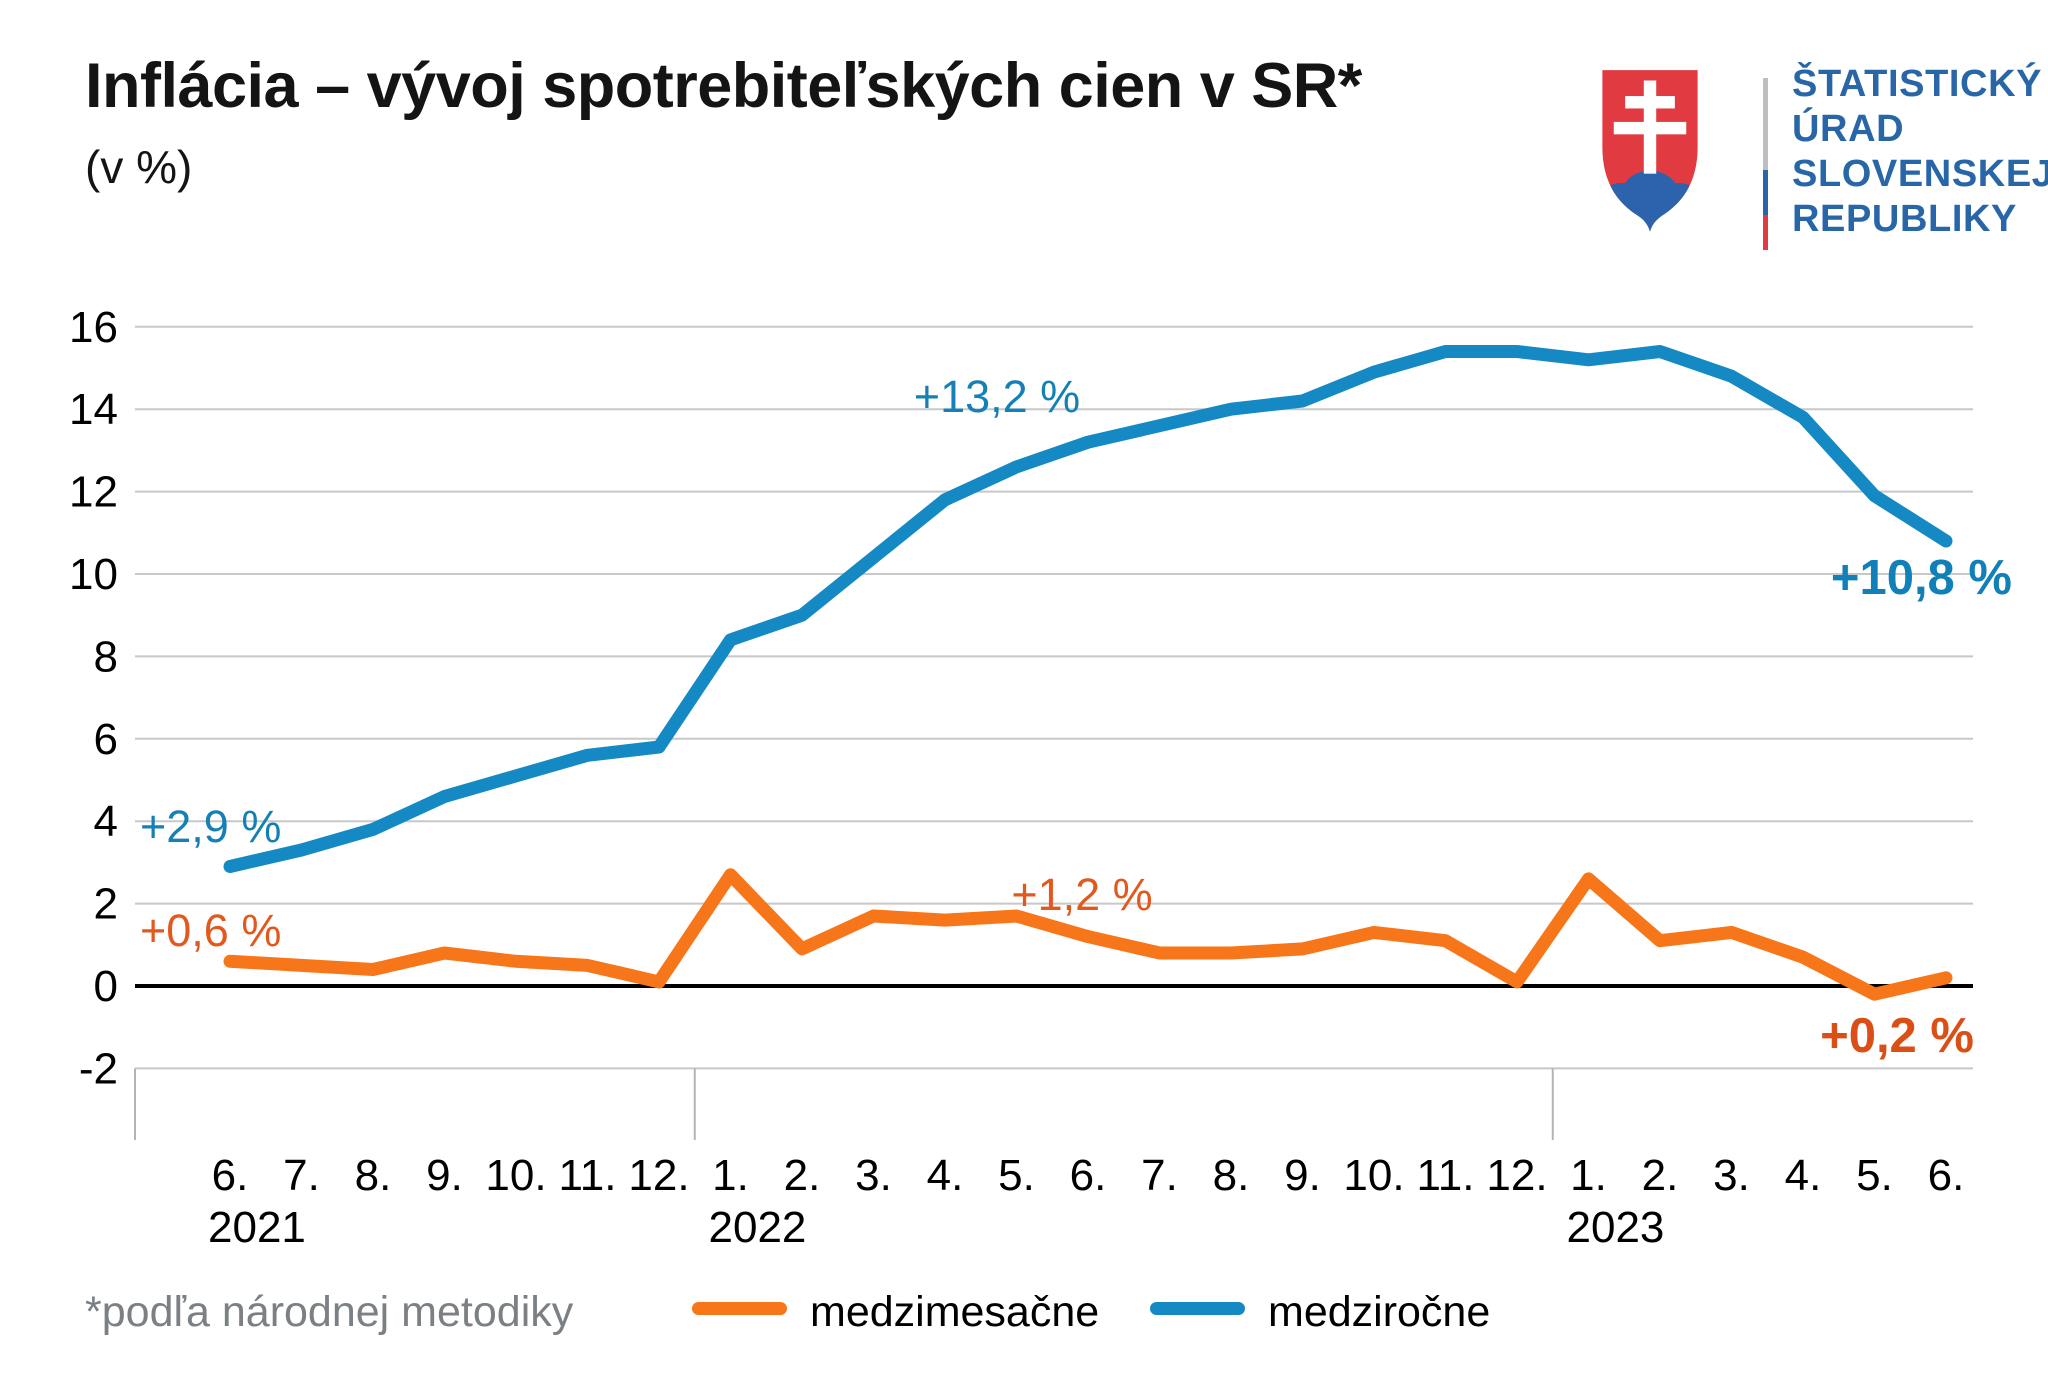 The width and height of the screenshot is (2048, 1396). What do you see at coordinates (1921, 578) in the screenshot?
I see `data-label: +10,8 %` at bounding box center [1921, 578].